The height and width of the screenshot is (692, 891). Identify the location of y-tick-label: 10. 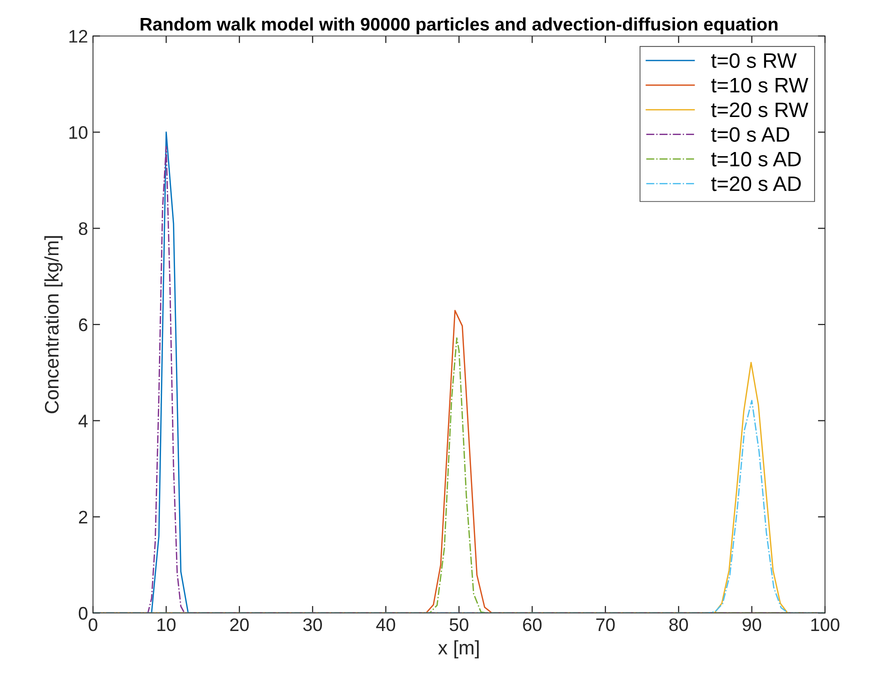
(78, 132).